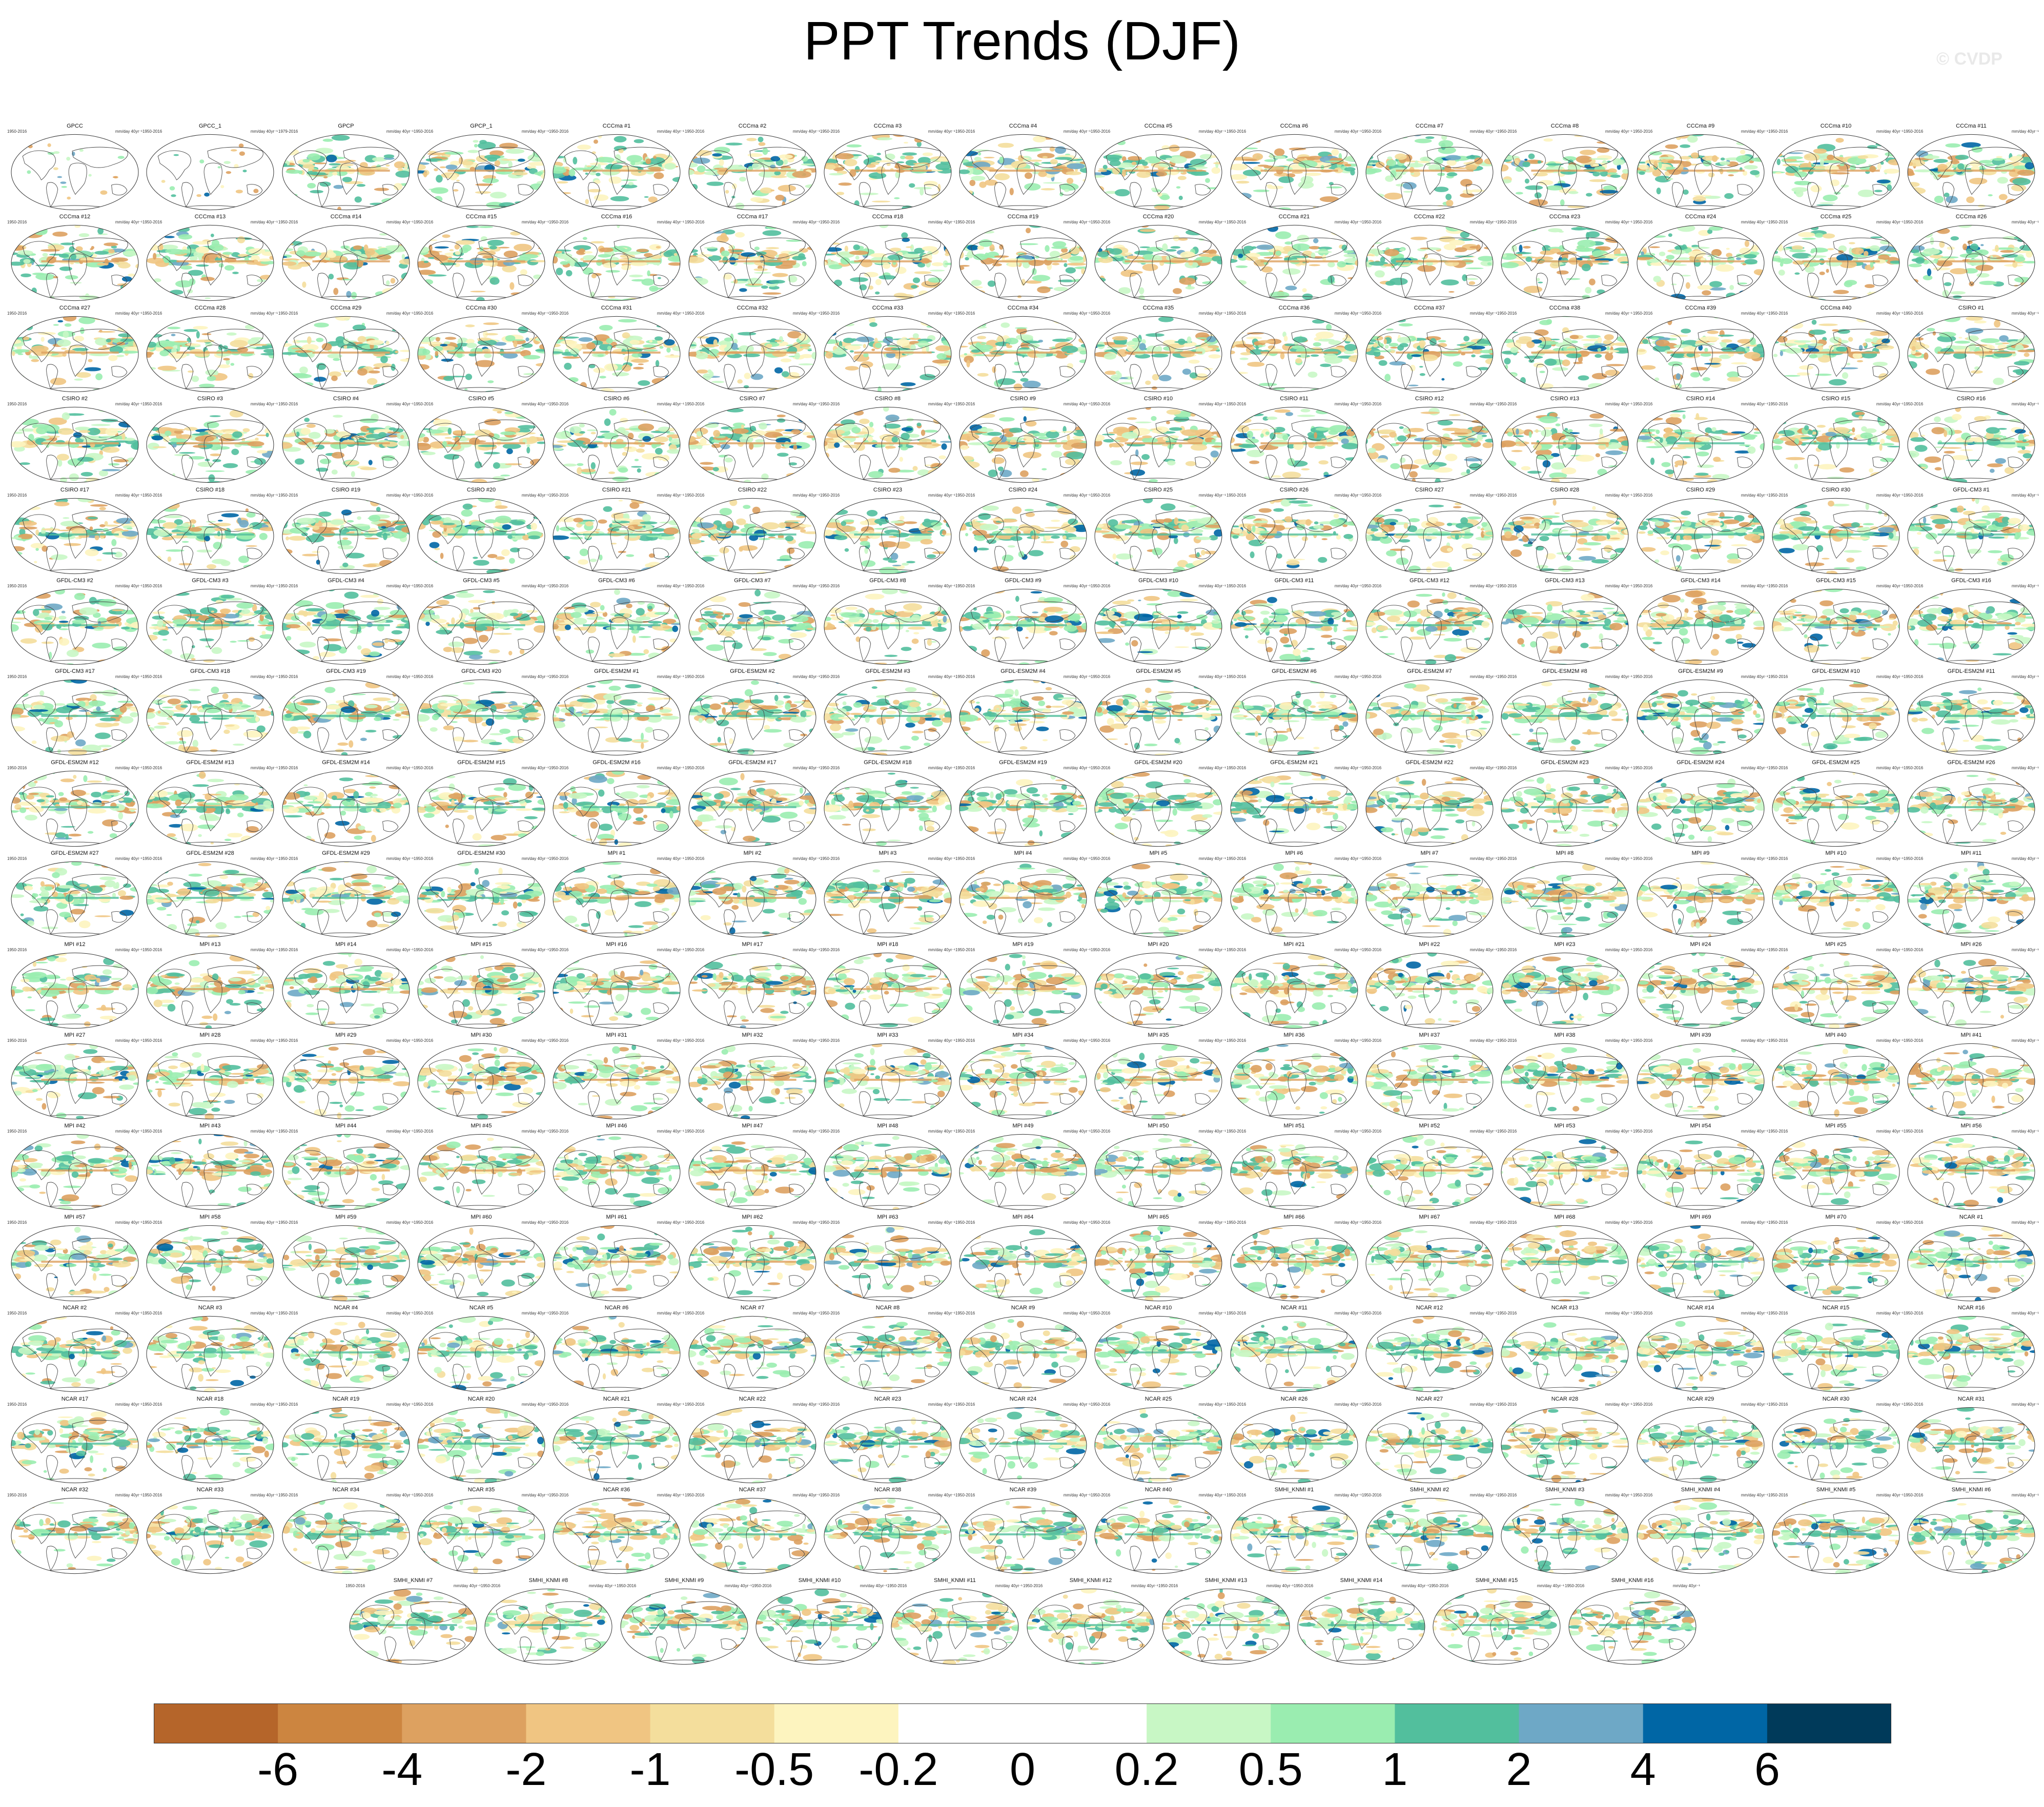  What do you see at coordinates (887, 308) in the screenshot?
I see `panel-title: CCCma #33` at bounding box center [887, 308].